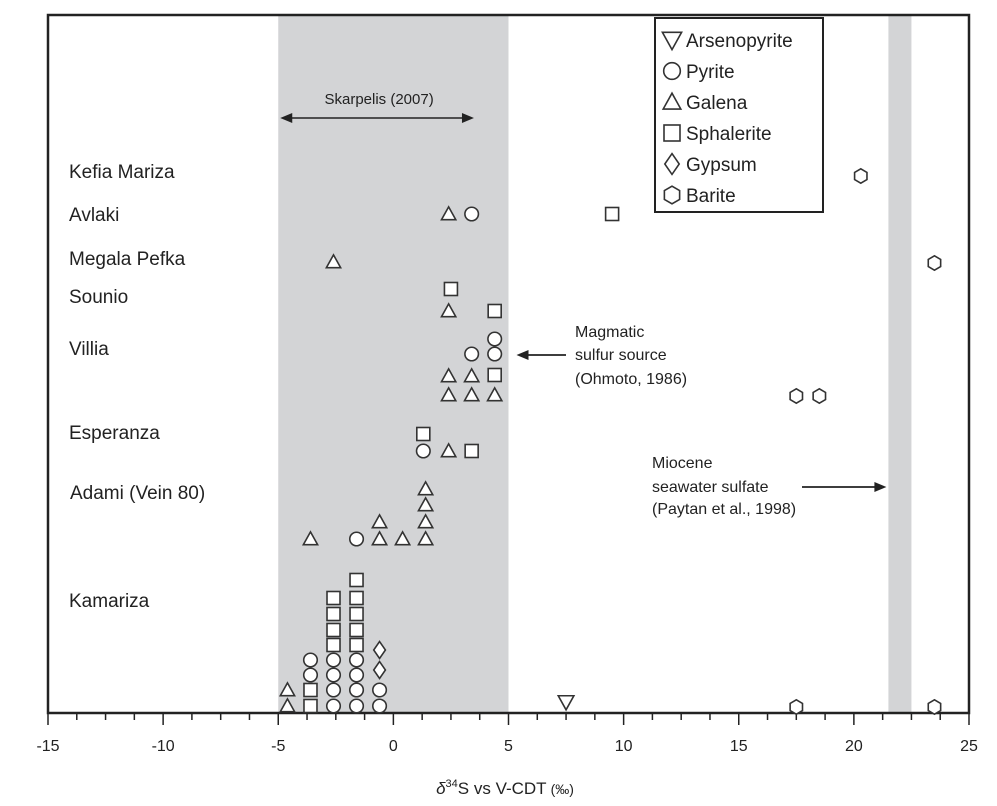 The height and width of the screenshot is (806, 997). What do you see at coordinates (47, 746) in the screenshot?
I see `x-tick-label: -15` at bounding box center [47, 746].